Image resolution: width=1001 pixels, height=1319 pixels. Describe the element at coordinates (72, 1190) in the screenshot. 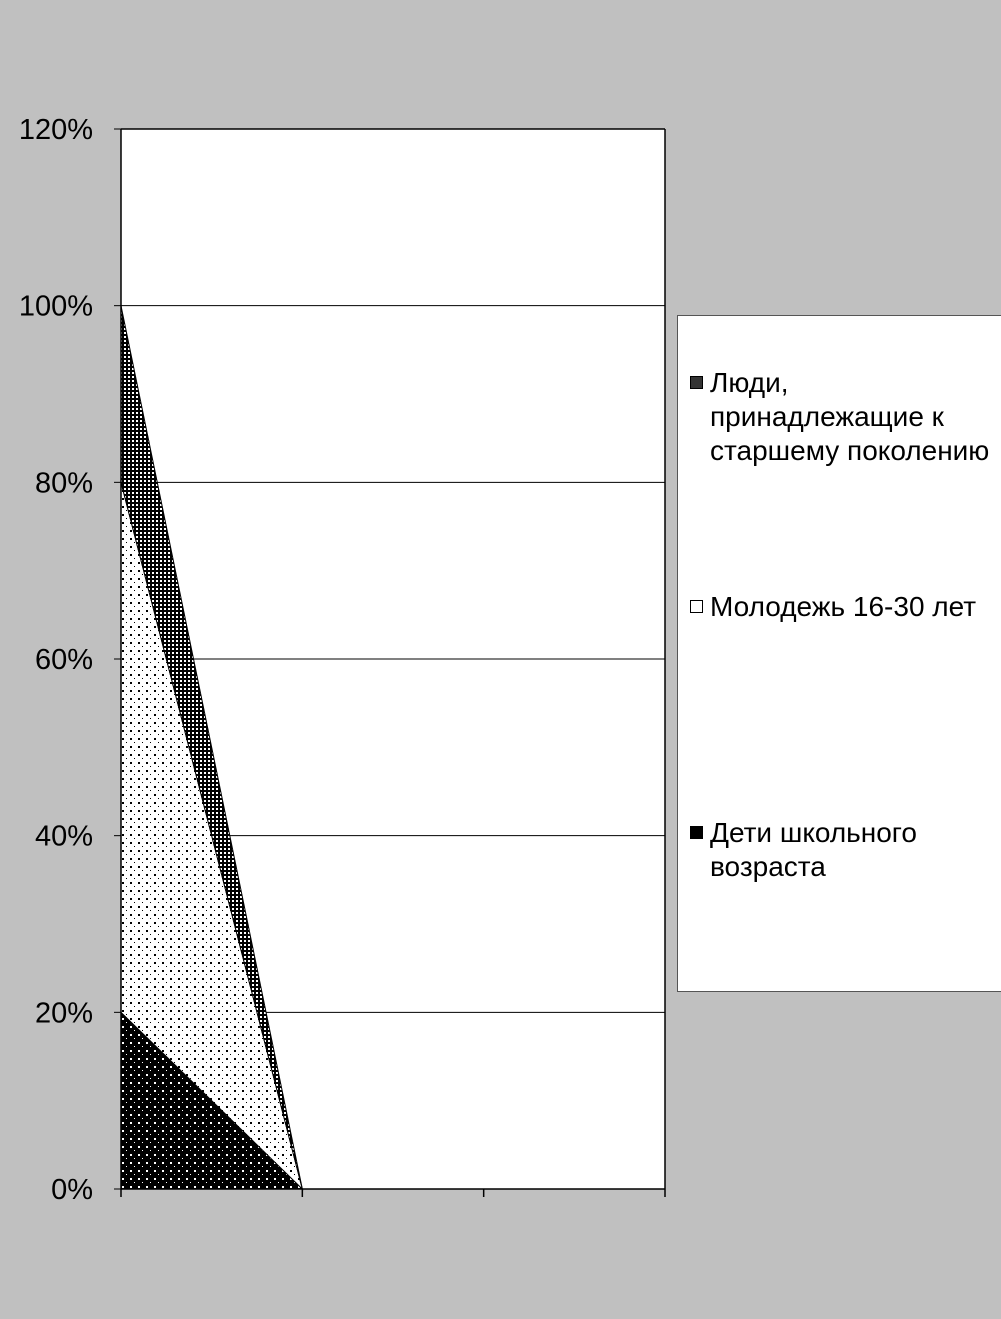

I see `y-tick-label: 0%` at that location.